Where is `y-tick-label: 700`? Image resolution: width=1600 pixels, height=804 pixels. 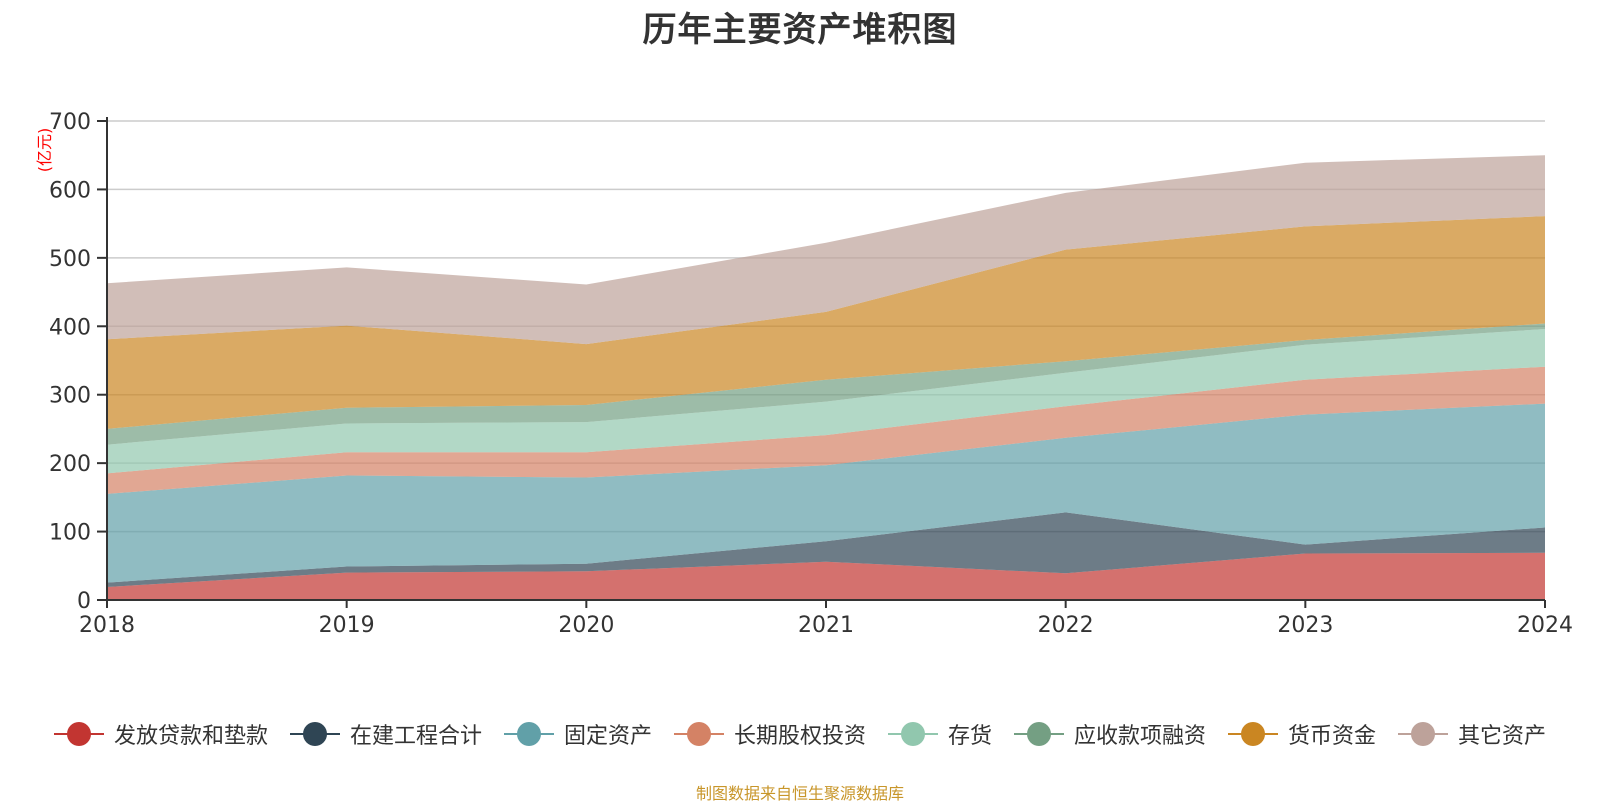 y-tick-label: 700 is located at coordinates (70, 122).